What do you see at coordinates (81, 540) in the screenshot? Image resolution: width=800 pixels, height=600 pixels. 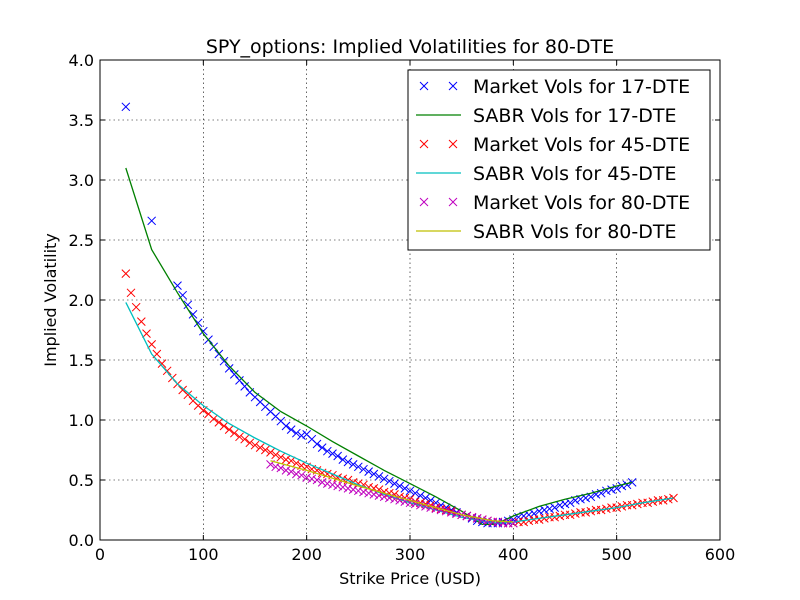 I see `y-tick-label: 0.0` at bounding box center [81, 540].